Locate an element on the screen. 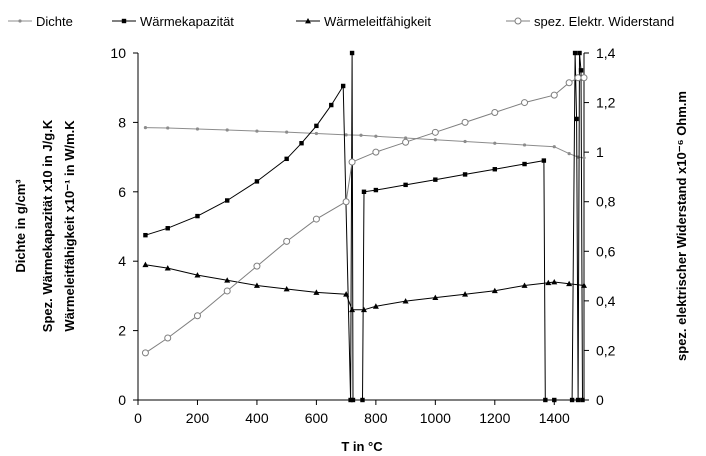  legend-item: spez. Elektr. Widerstand is located at coordinates (590, 21).